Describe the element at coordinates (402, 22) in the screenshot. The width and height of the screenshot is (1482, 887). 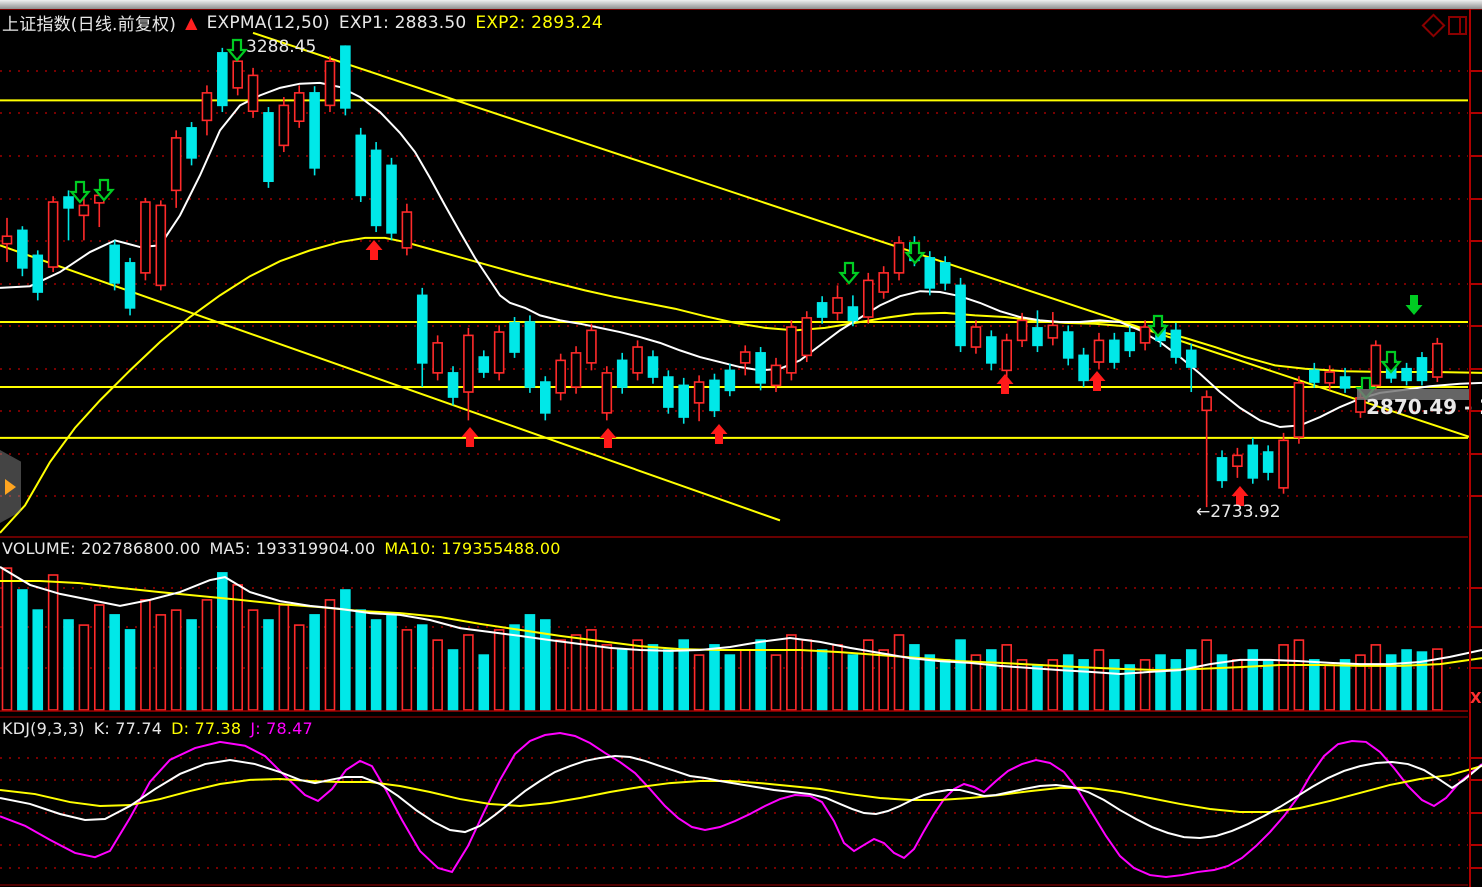
I see `exp1-value: EXP1: 2883.50` at that location.